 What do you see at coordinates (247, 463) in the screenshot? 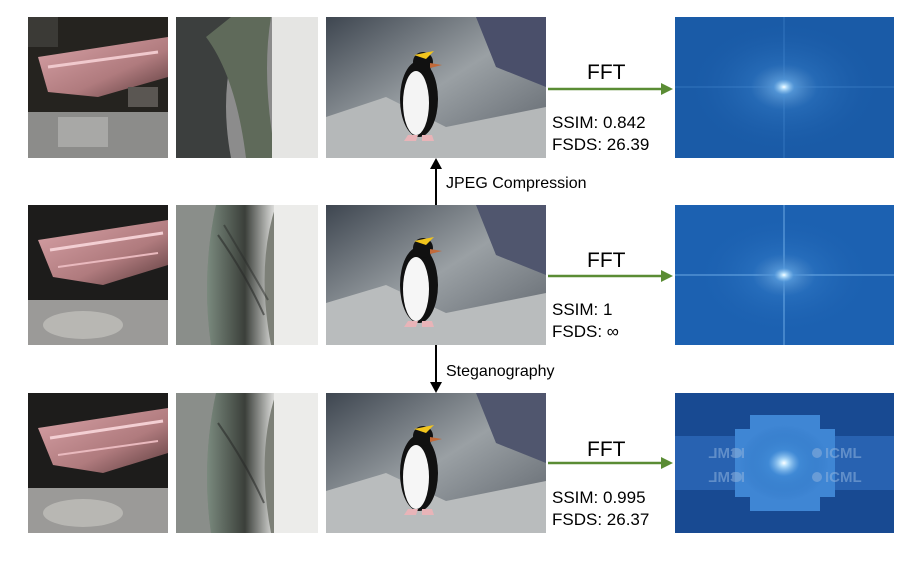
I see `wing-crop-stego` at bounding box center [247, 463].